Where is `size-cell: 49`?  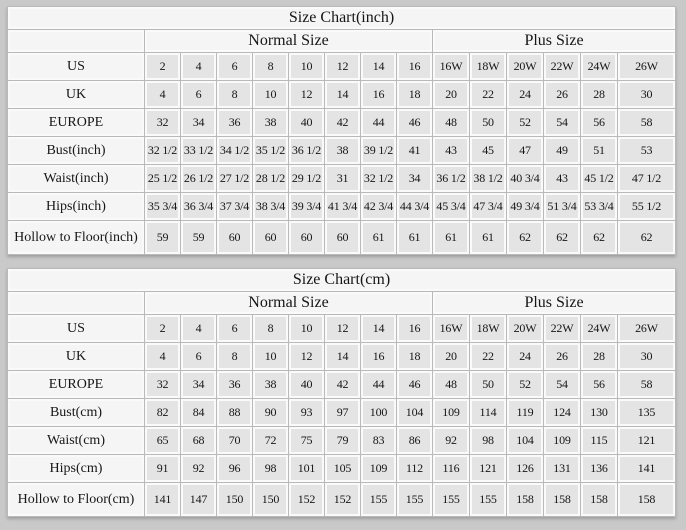 size-cell: 49 is located at coordinates (562, 150).